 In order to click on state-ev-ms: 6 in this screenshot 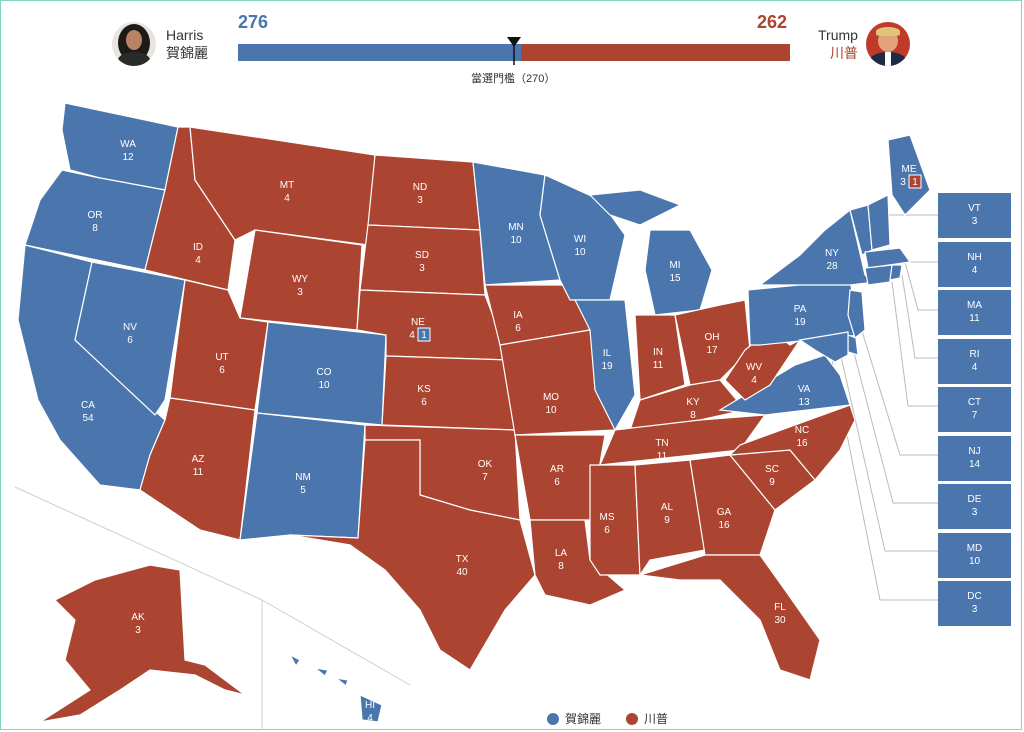, I will do `click(607, 530)`.